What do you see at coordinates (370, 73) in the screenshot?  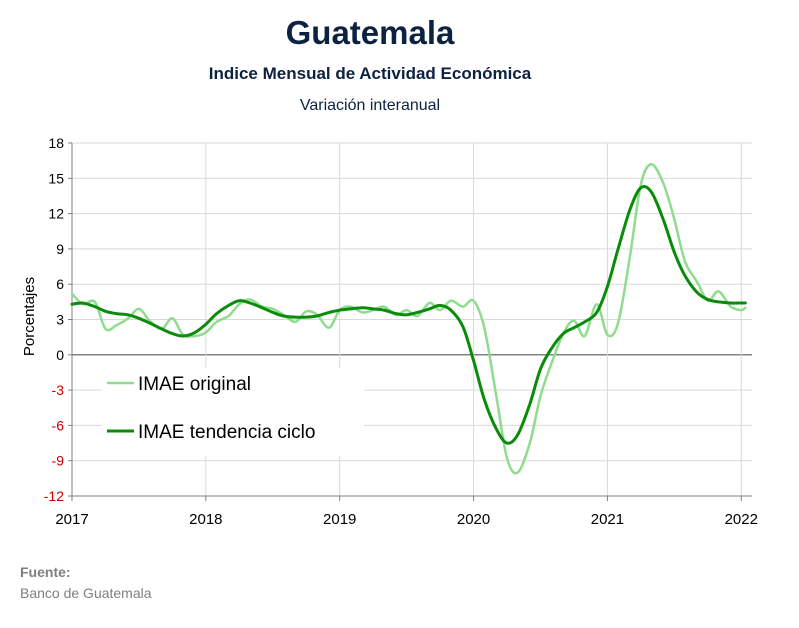 I see `chart-subtitle: Indice Mensual de Actividad Económica` at bounding box center [370, 73].